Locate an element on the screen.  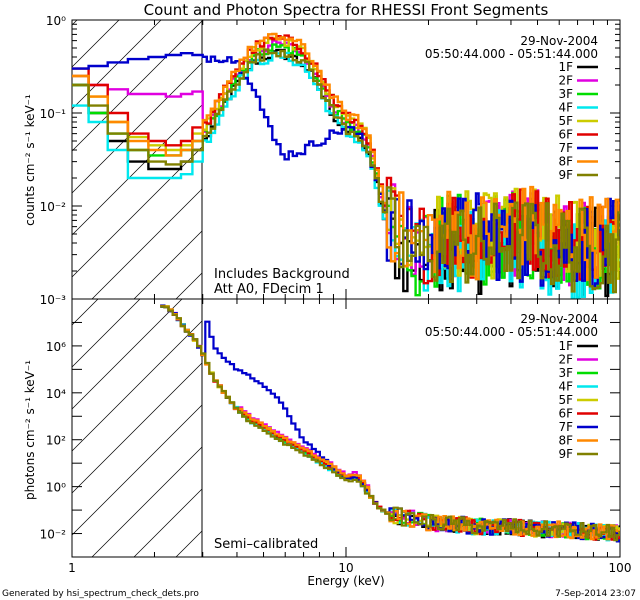
footer-generator: Generated by hsi_spectrum_check_dets.pro is located at coordinates (100, 594).